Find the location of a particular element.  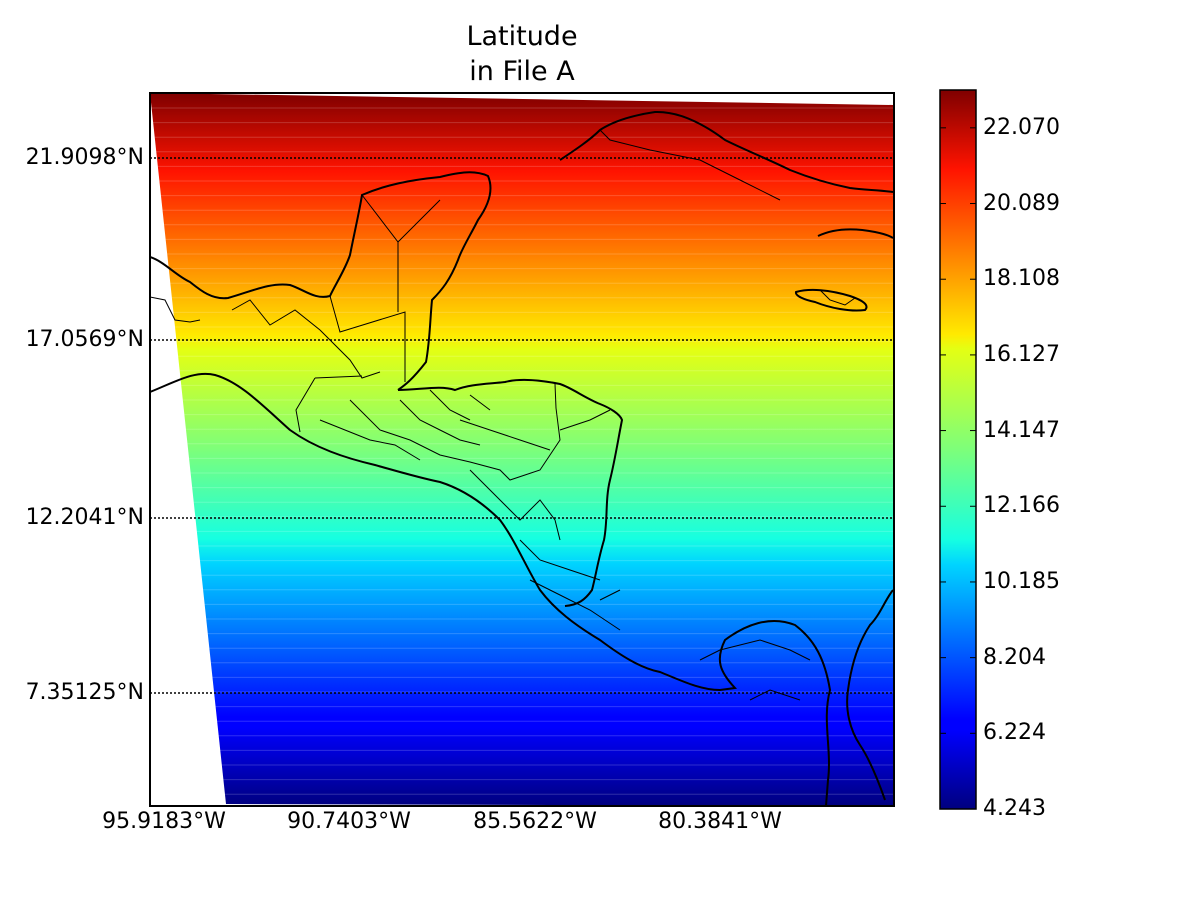

colorbar-tick-label: 4.243 is located at coordinates (1014, 808).